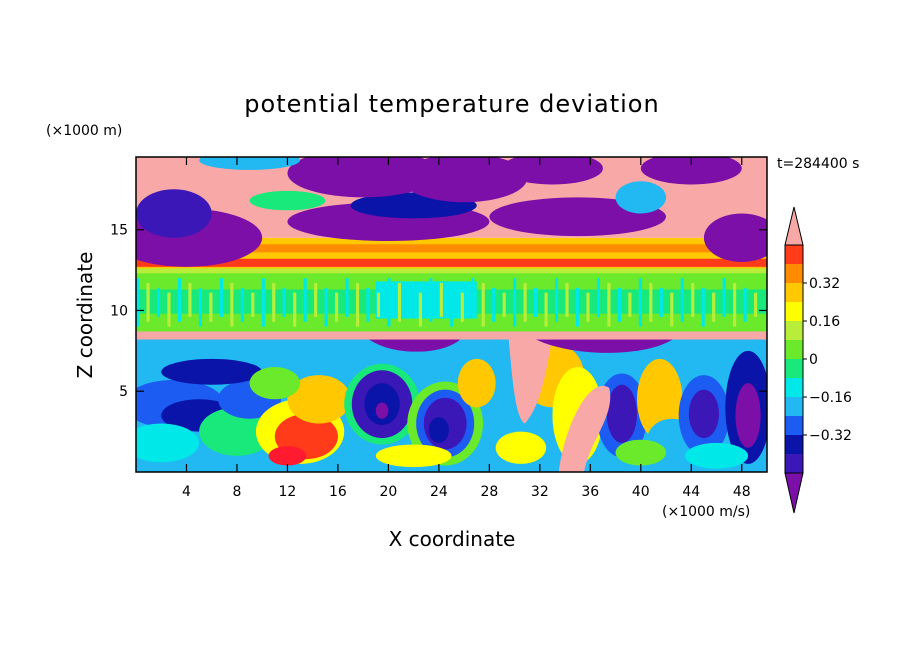 The height and width of the screenshot is (654, 904). I want to click on y-tick-label: 15, so click(119, 231).